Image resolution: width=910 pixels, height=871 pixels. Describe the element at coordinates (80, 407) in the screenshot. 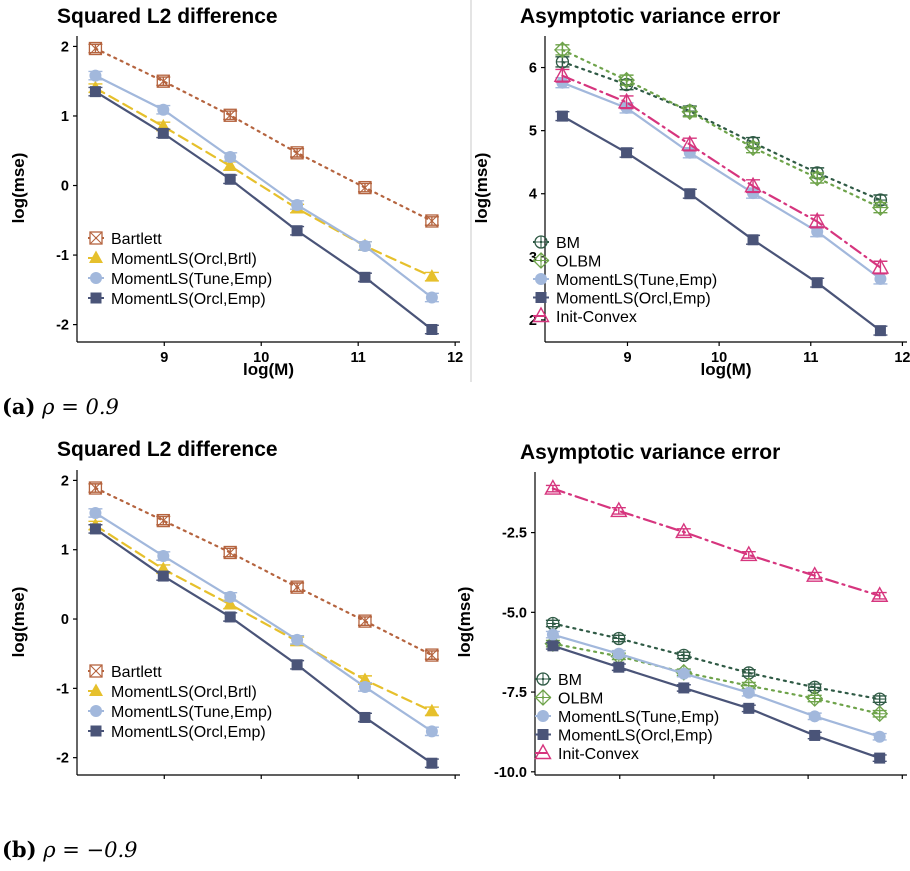

I see `caption-a-math: ρ = 0.9` at that location.